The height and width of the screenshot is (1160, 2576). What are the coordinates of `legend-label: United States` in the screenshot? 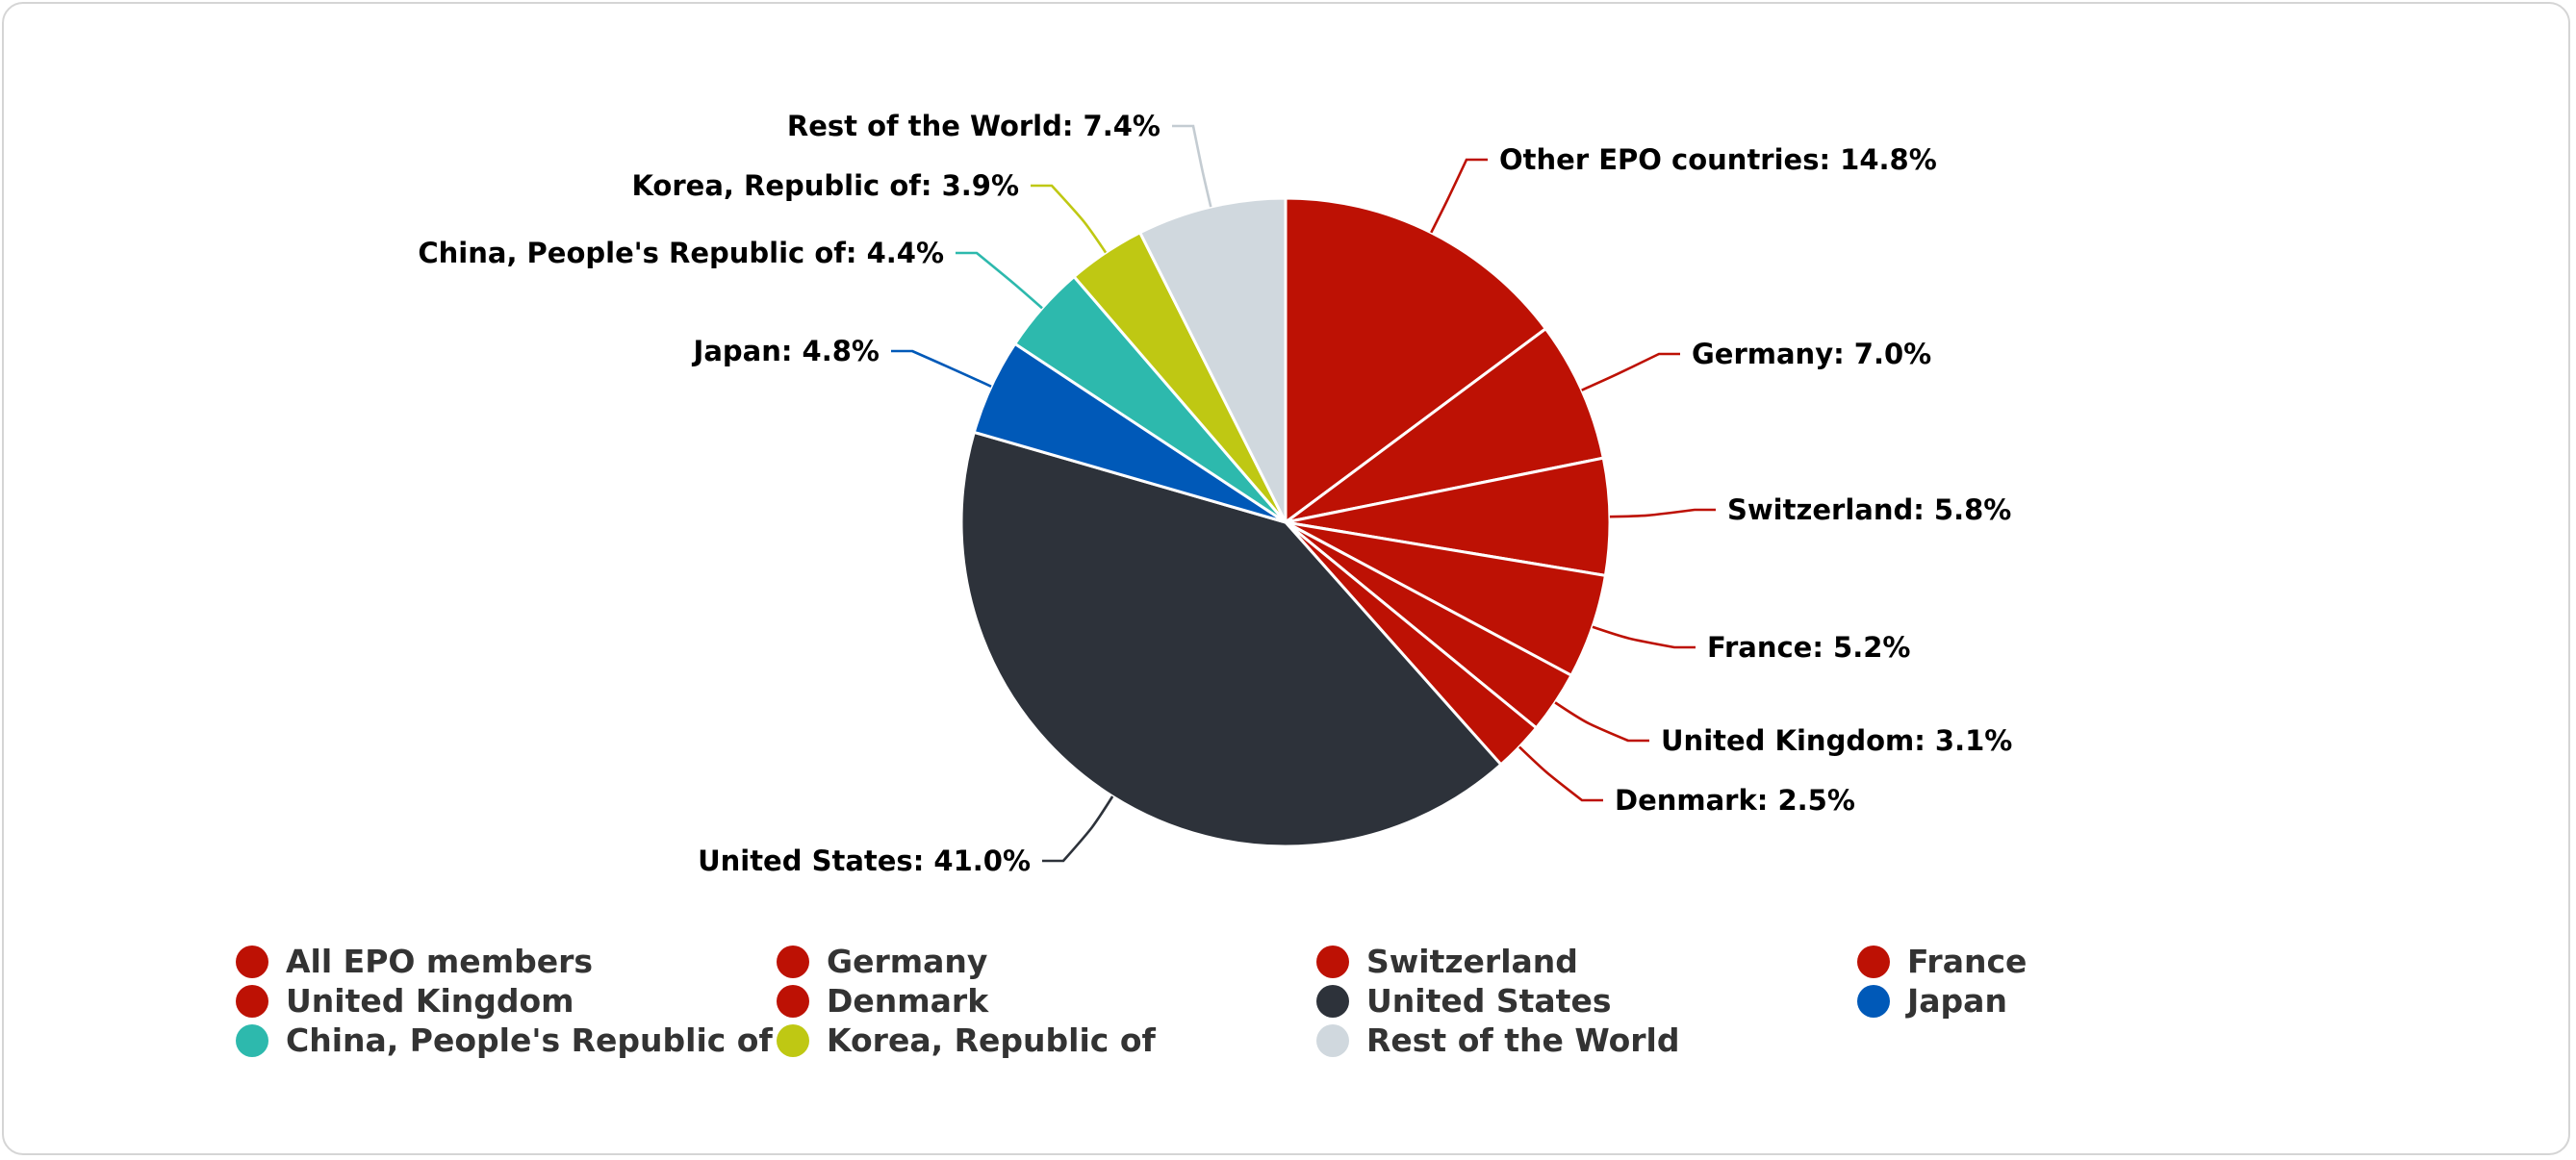 It's located at (1488, 1001).